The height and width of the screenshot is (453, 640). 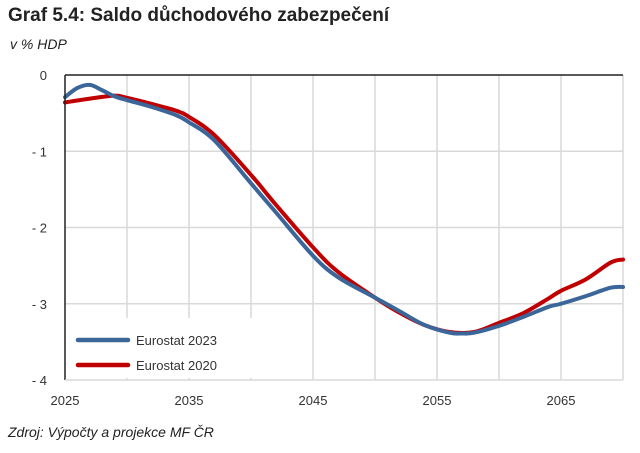 I want to click on y-tick-label: - 3, so click(x=39, y=304).